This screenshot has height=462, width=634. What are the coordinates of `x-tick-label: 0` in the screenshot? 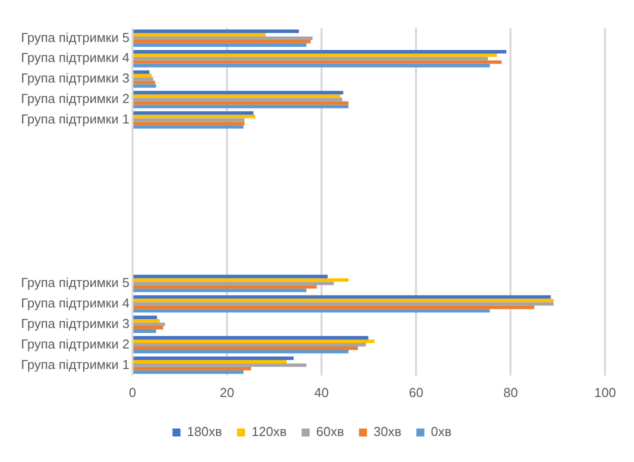 It's located at (132, 392).